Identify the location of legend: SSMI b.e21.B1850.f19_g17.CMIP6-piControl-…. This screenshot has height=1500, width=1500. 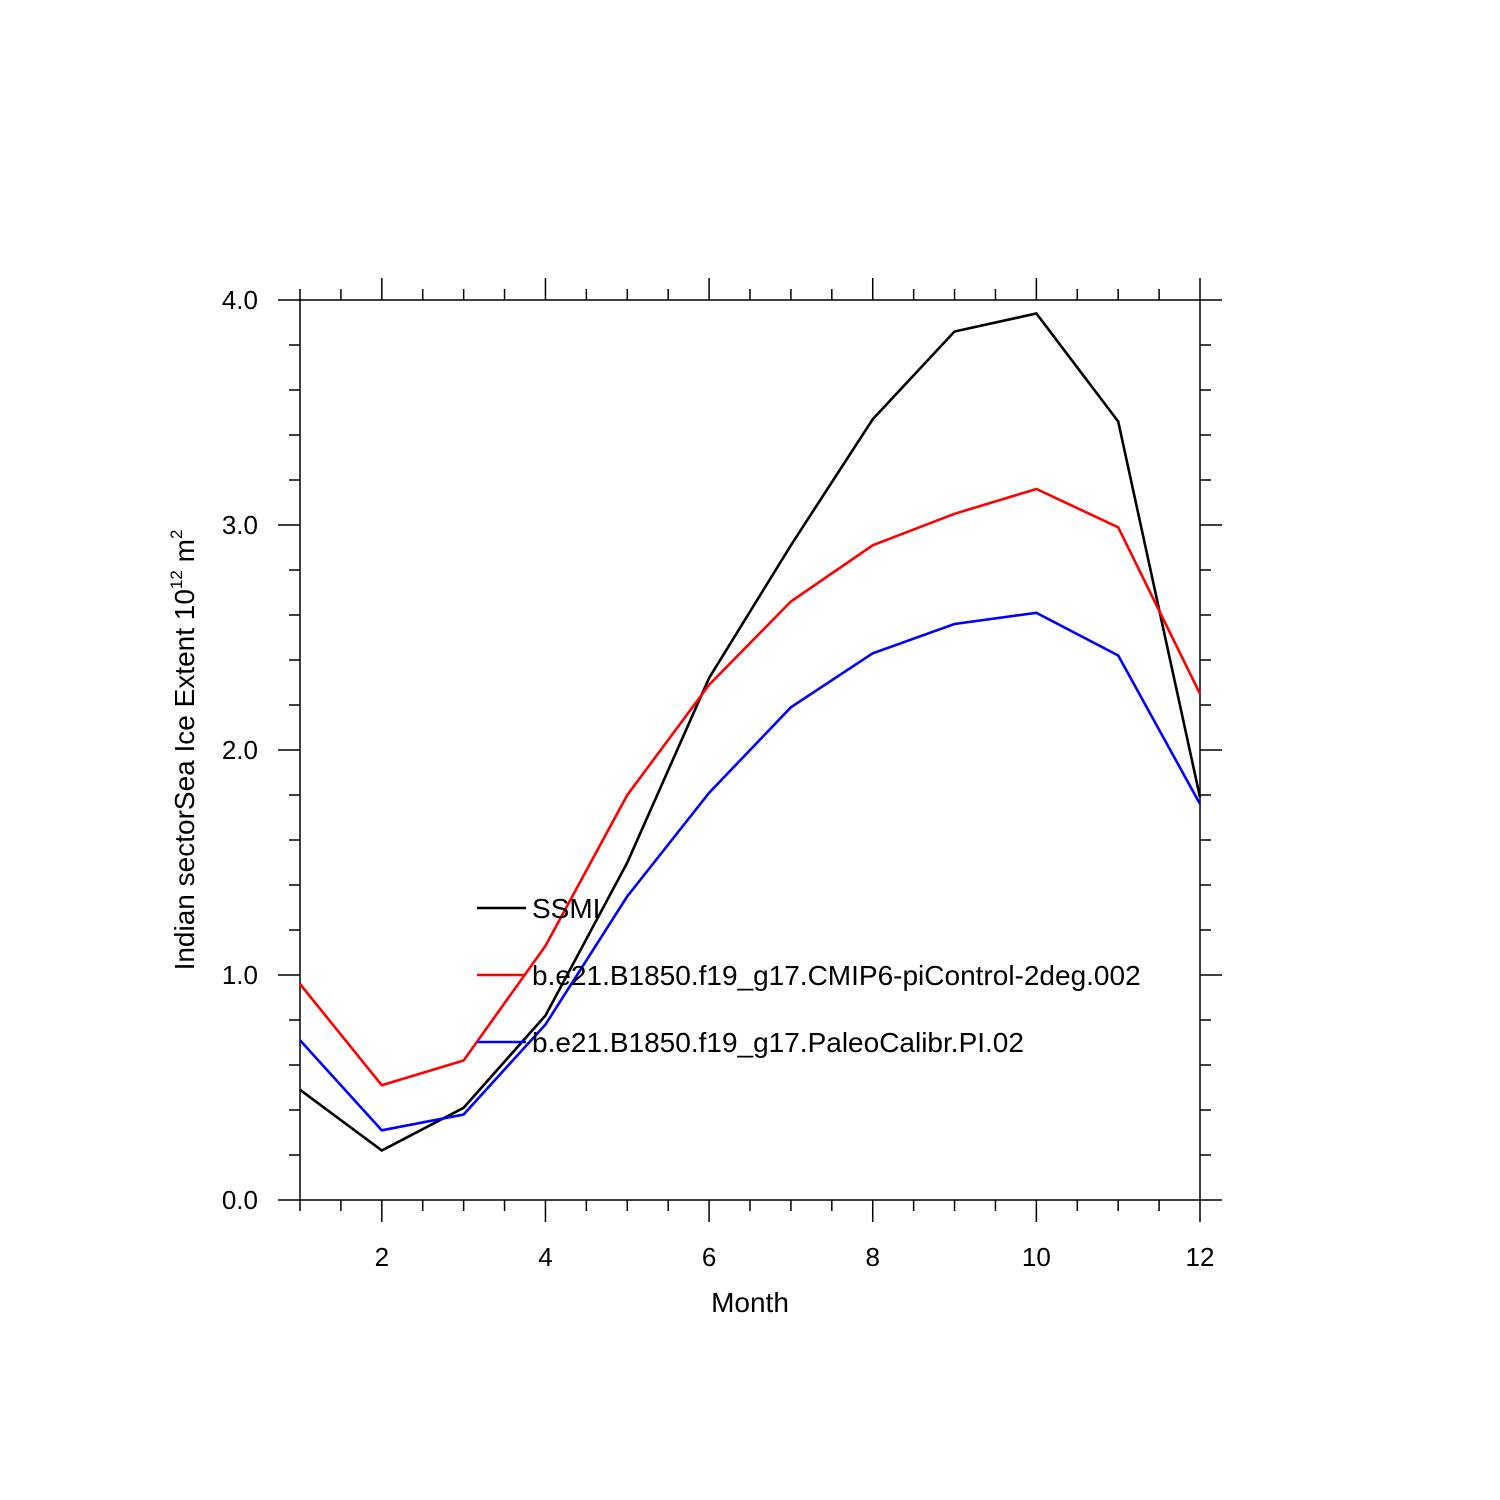
(809, 975).